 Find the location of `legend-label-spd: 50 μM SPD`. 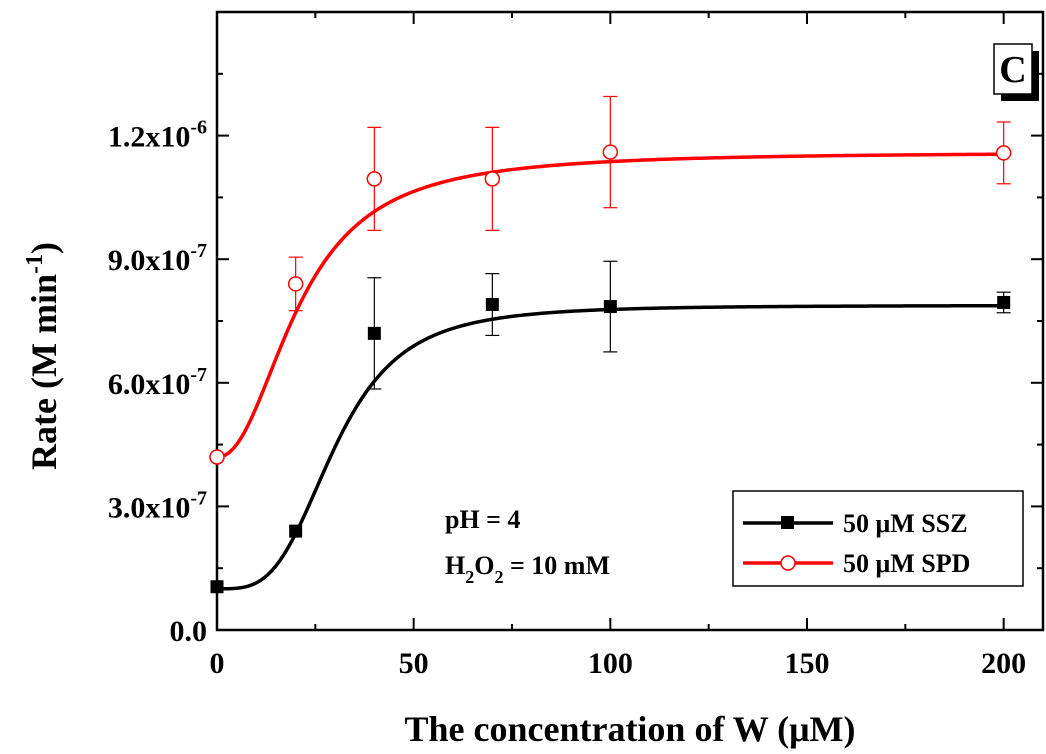

legend-label-spd: 50 μM SPD is located at coordinates (906, 563).